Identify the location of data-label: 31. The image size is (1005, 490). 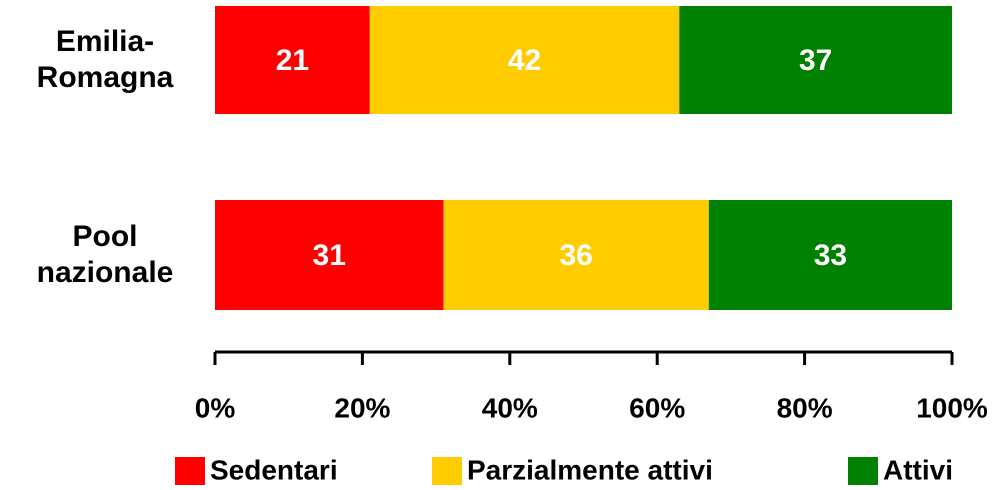
(329, 255).